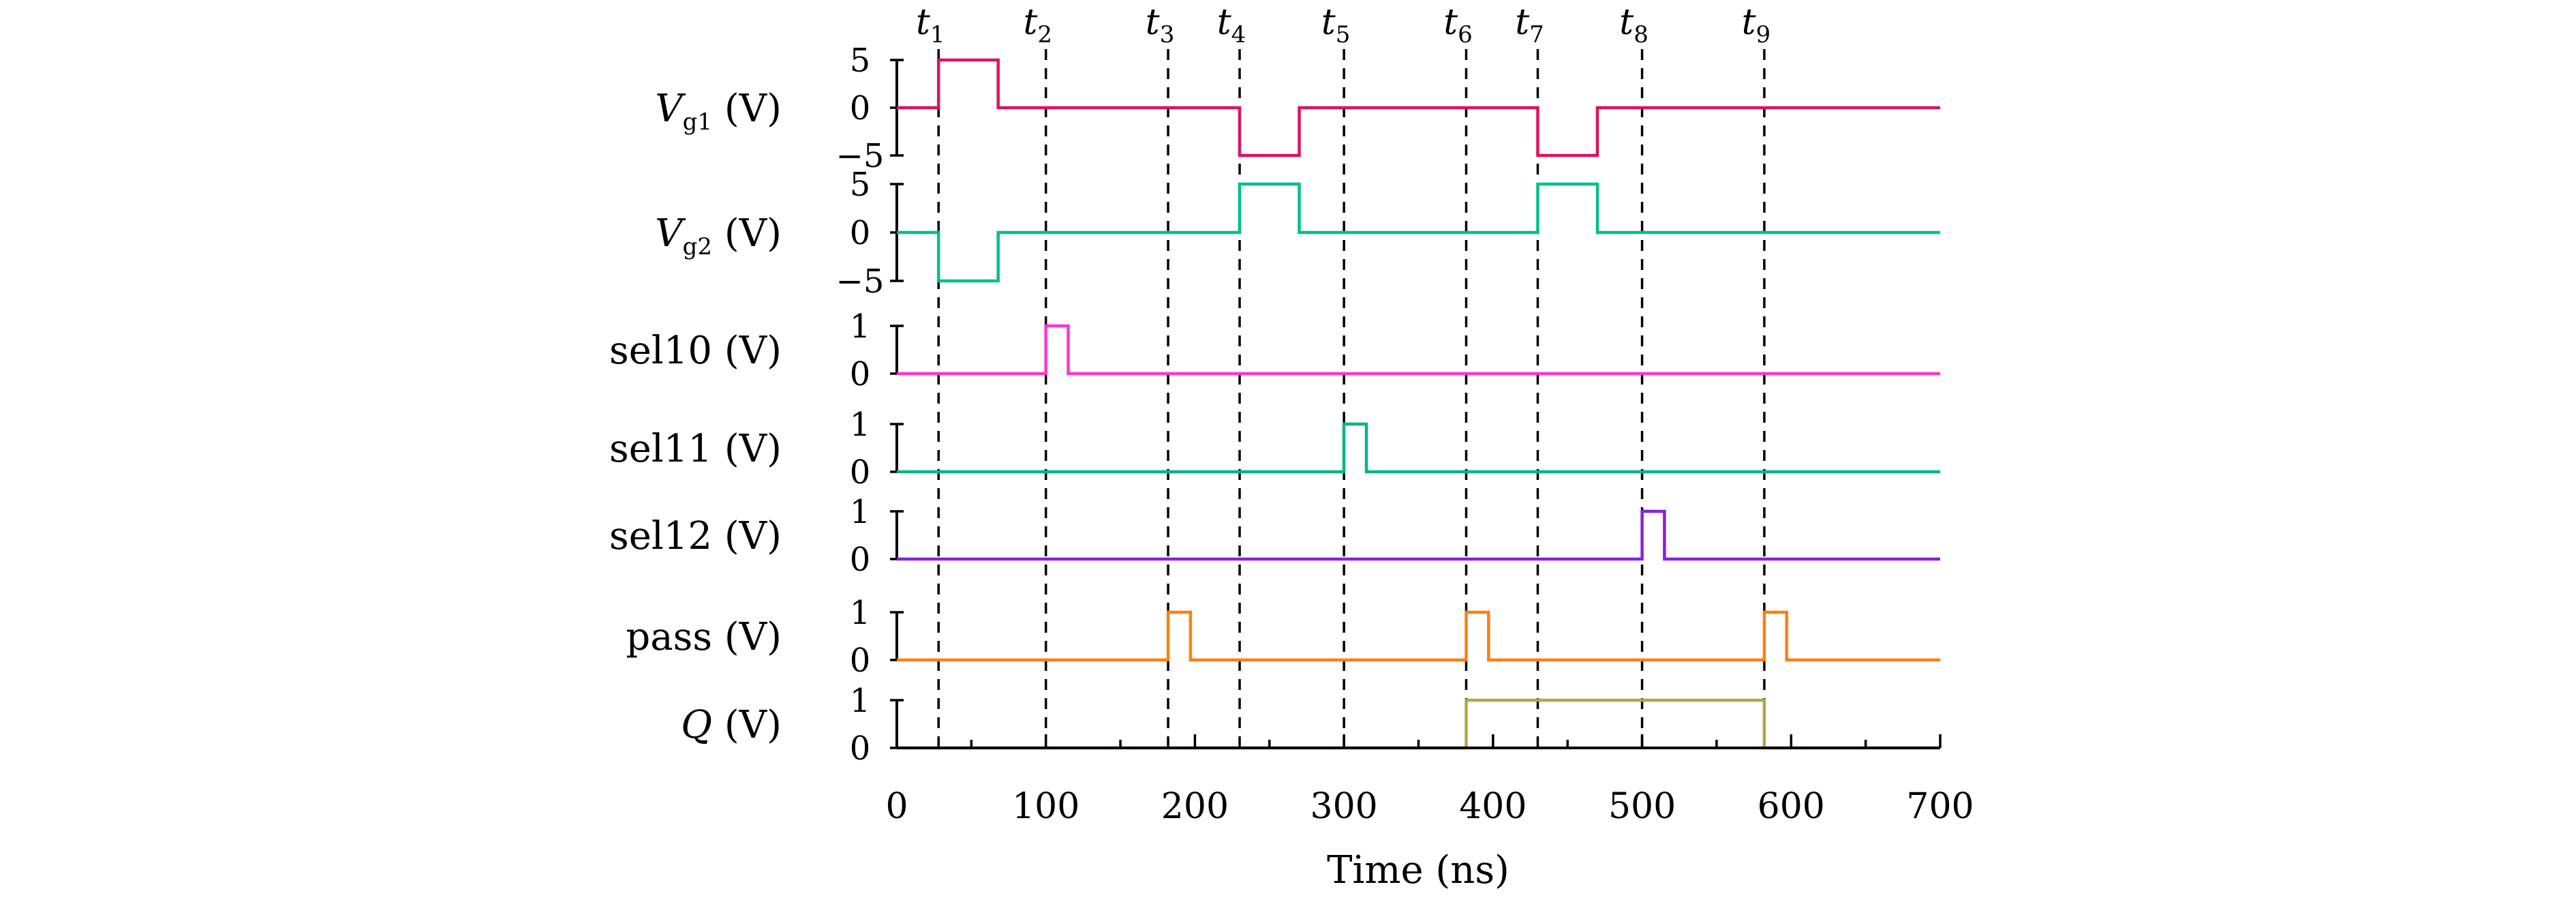 The image size is (2576, 902). I want to click on marker-label-t6: t6, so click(1458, 25).